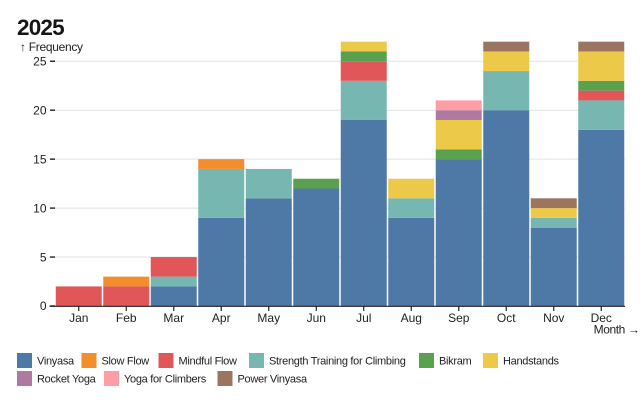 The height and width of the screenshot is (405, 640). What do you see at coordinates (208, 362) in the screenshot?
I see `svg-text: Mindful Flow` at bounding box center [208, 362].